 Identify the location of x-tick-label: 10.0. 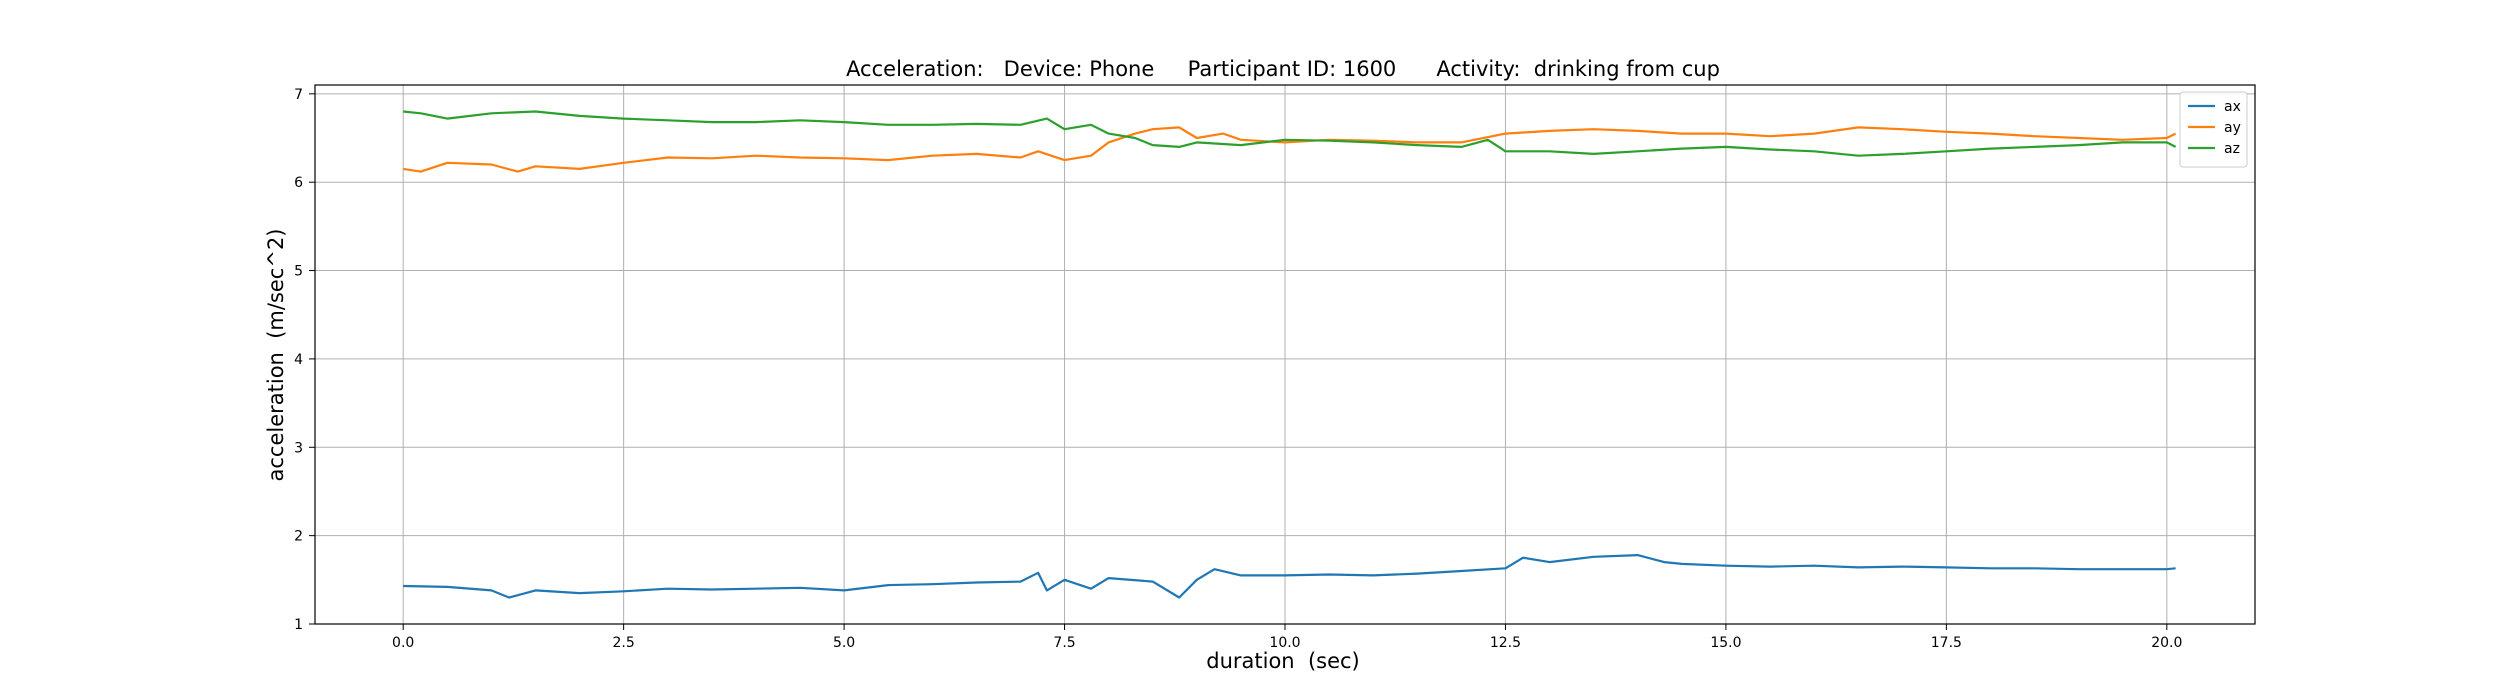
(1284, 643).